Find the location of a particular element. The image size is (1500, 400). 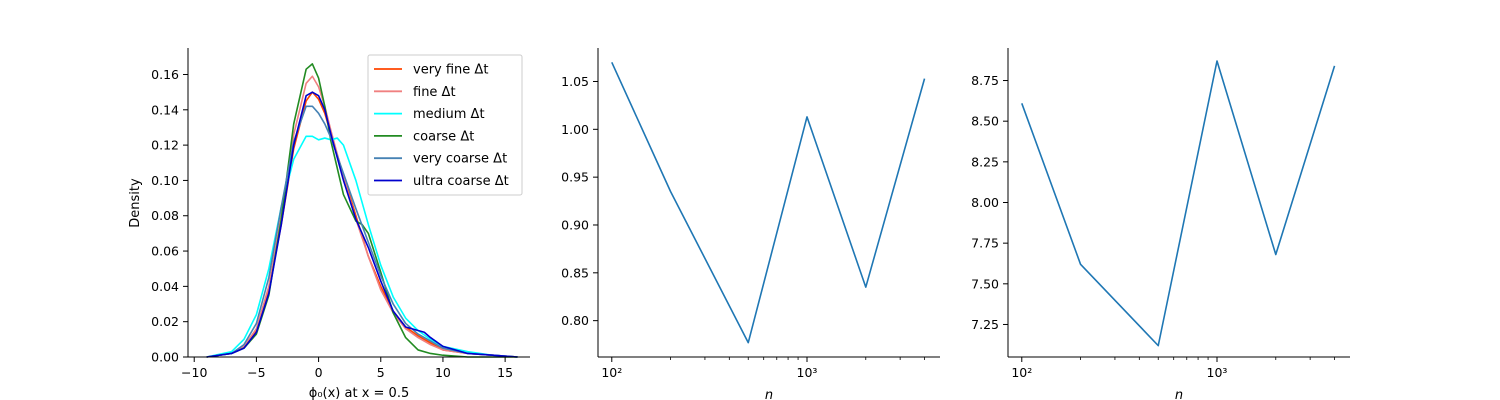

legend-label-1: fine Δt is located at coordinates (434, 92).